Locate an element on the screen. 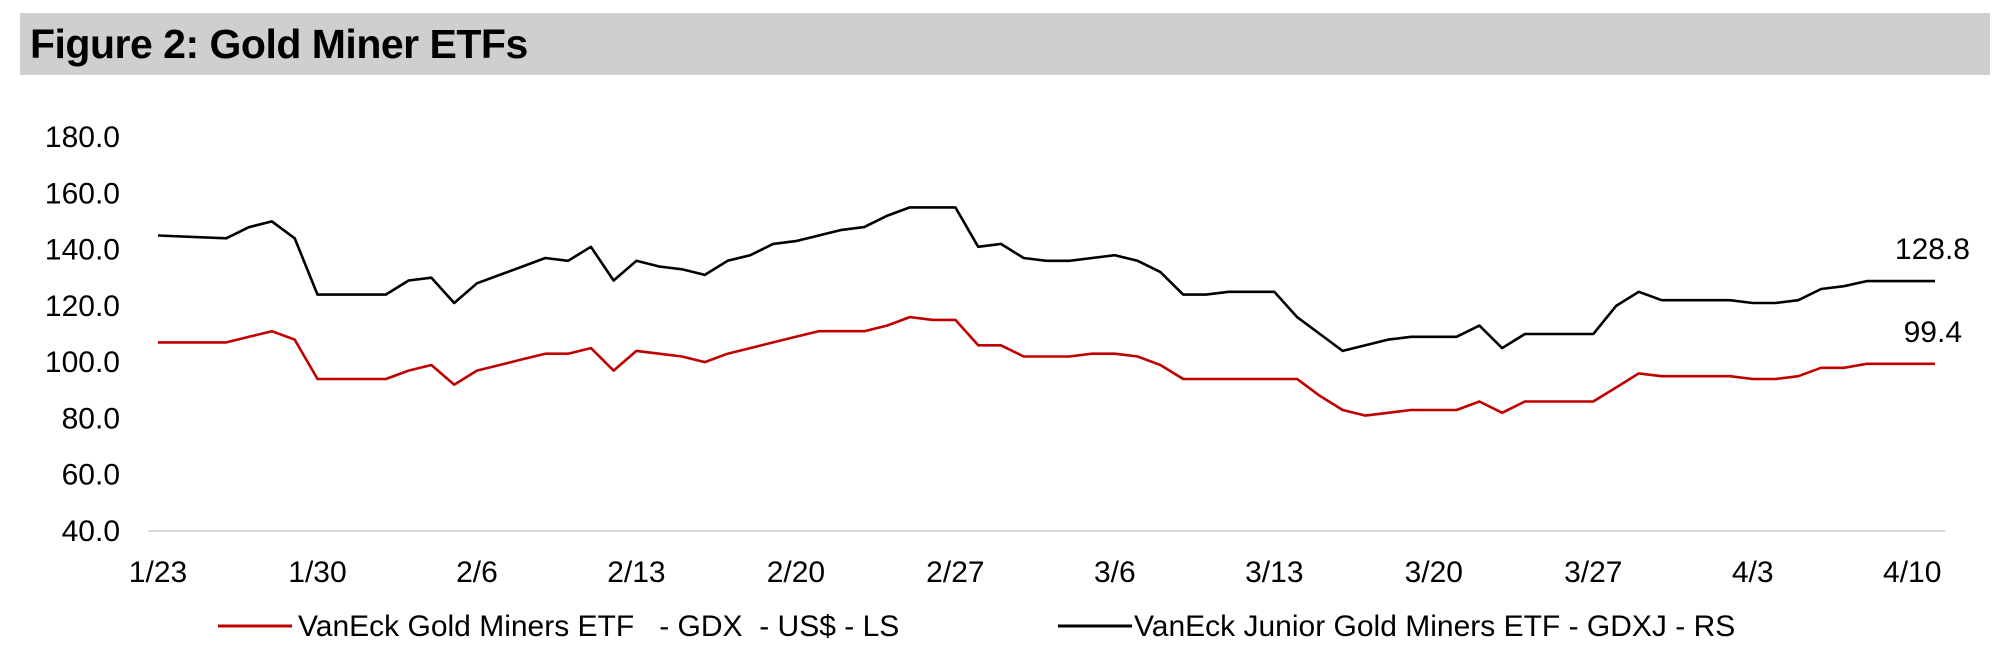 This screenshot has width=2008, height=648. y-tick-label: 40.0 is located at coordinates (91, 531).